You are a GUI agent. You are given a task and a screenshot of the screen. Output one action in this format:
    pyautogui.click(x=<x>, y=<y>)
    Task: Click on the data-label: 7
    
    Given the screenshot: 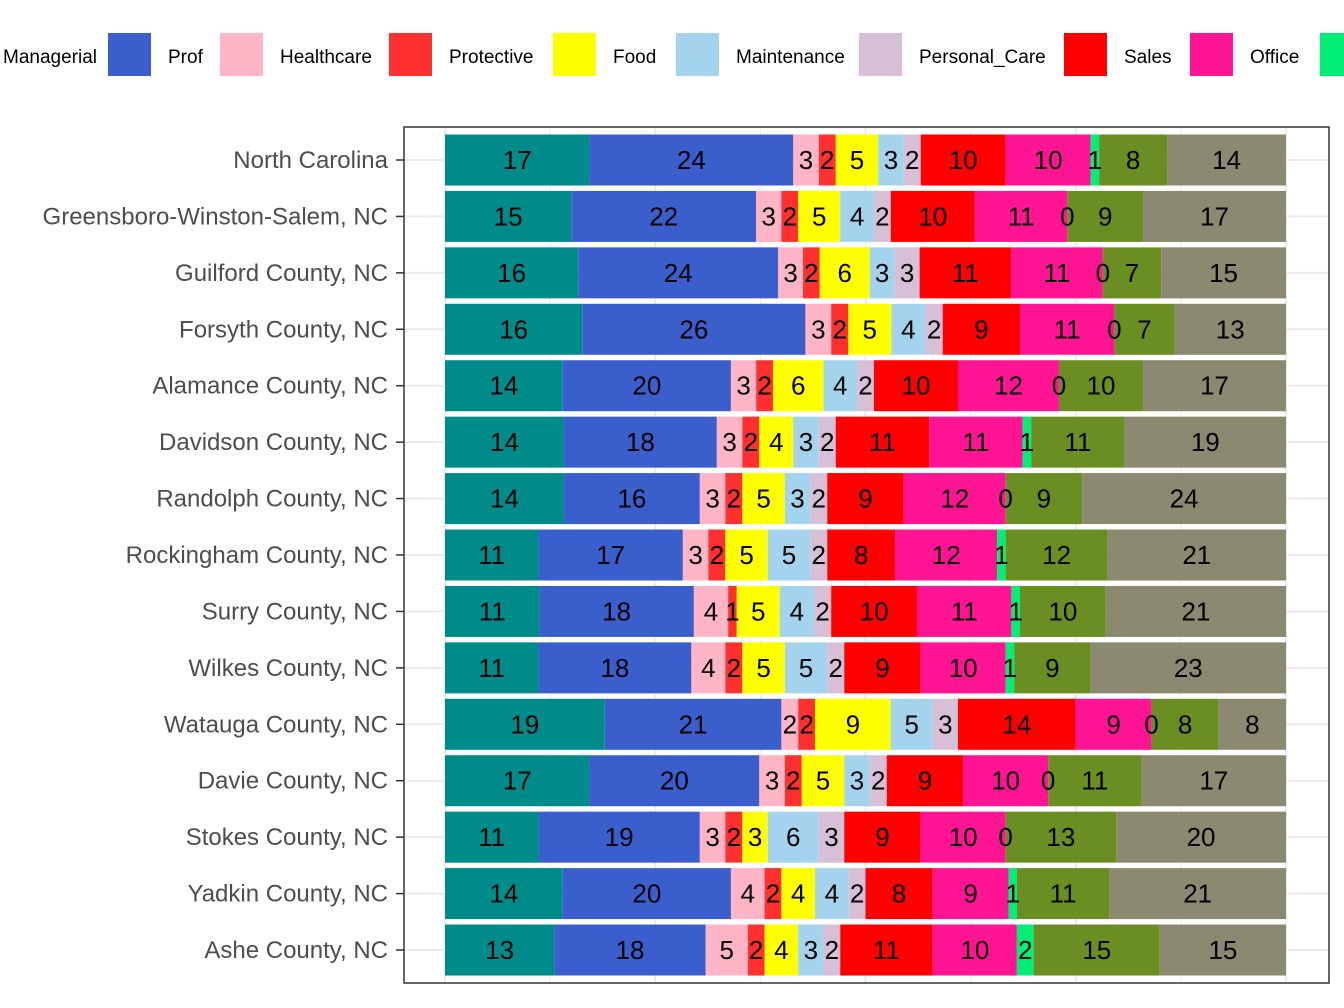 What is the action you would take?
    pyautogui.click(x=1132, y=273)
    